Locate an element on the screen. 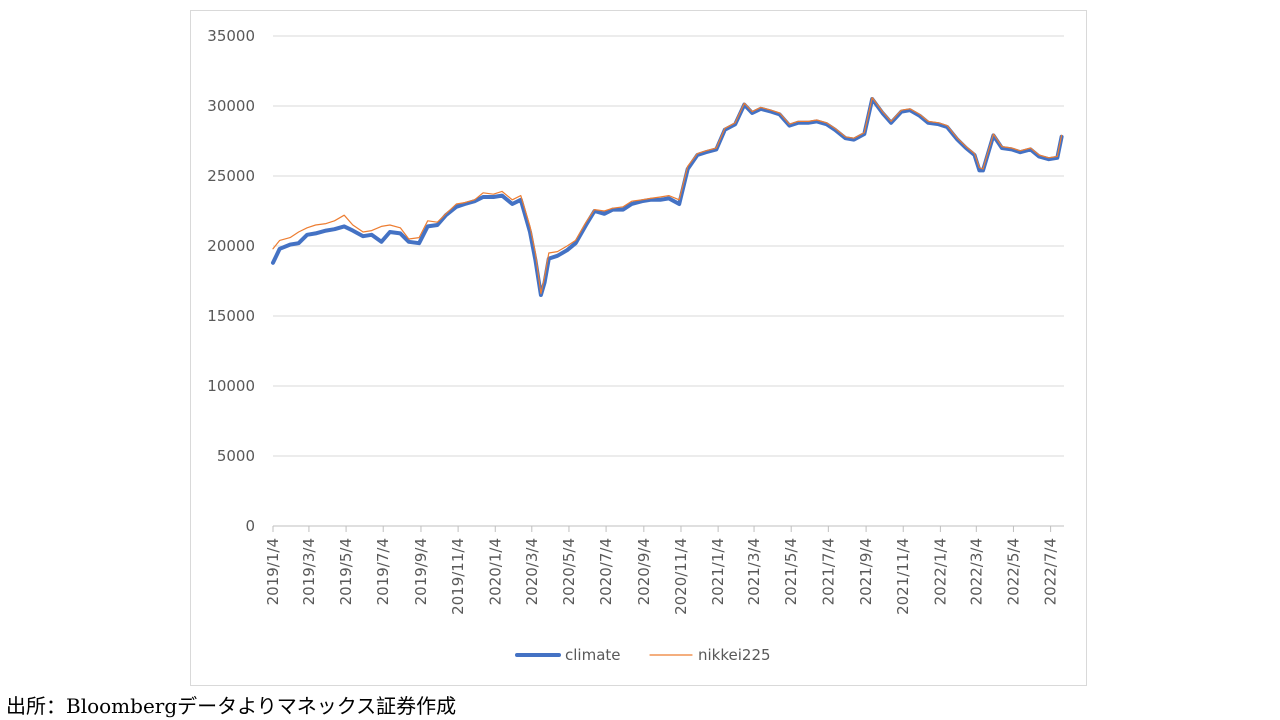 This screenshot has width=1280, height=720. y-axis-tick-labels: 0 5000 10000 15000 20000 25000 30000 35000 is located at coordinates (231, 281).